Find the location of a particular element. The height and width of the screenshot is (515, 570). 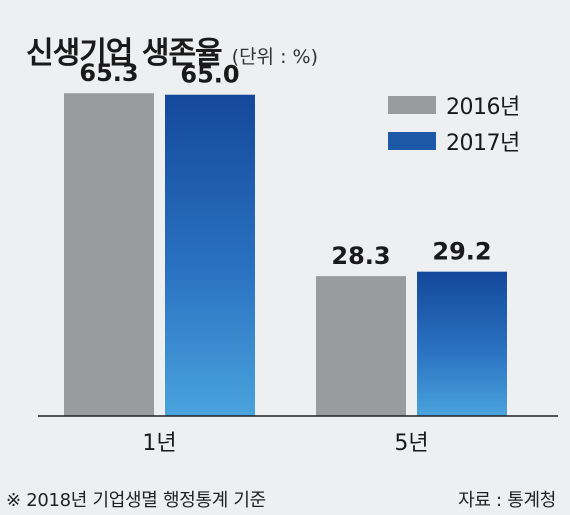

value-label: 29.2 is located at coordinates (461, 252).